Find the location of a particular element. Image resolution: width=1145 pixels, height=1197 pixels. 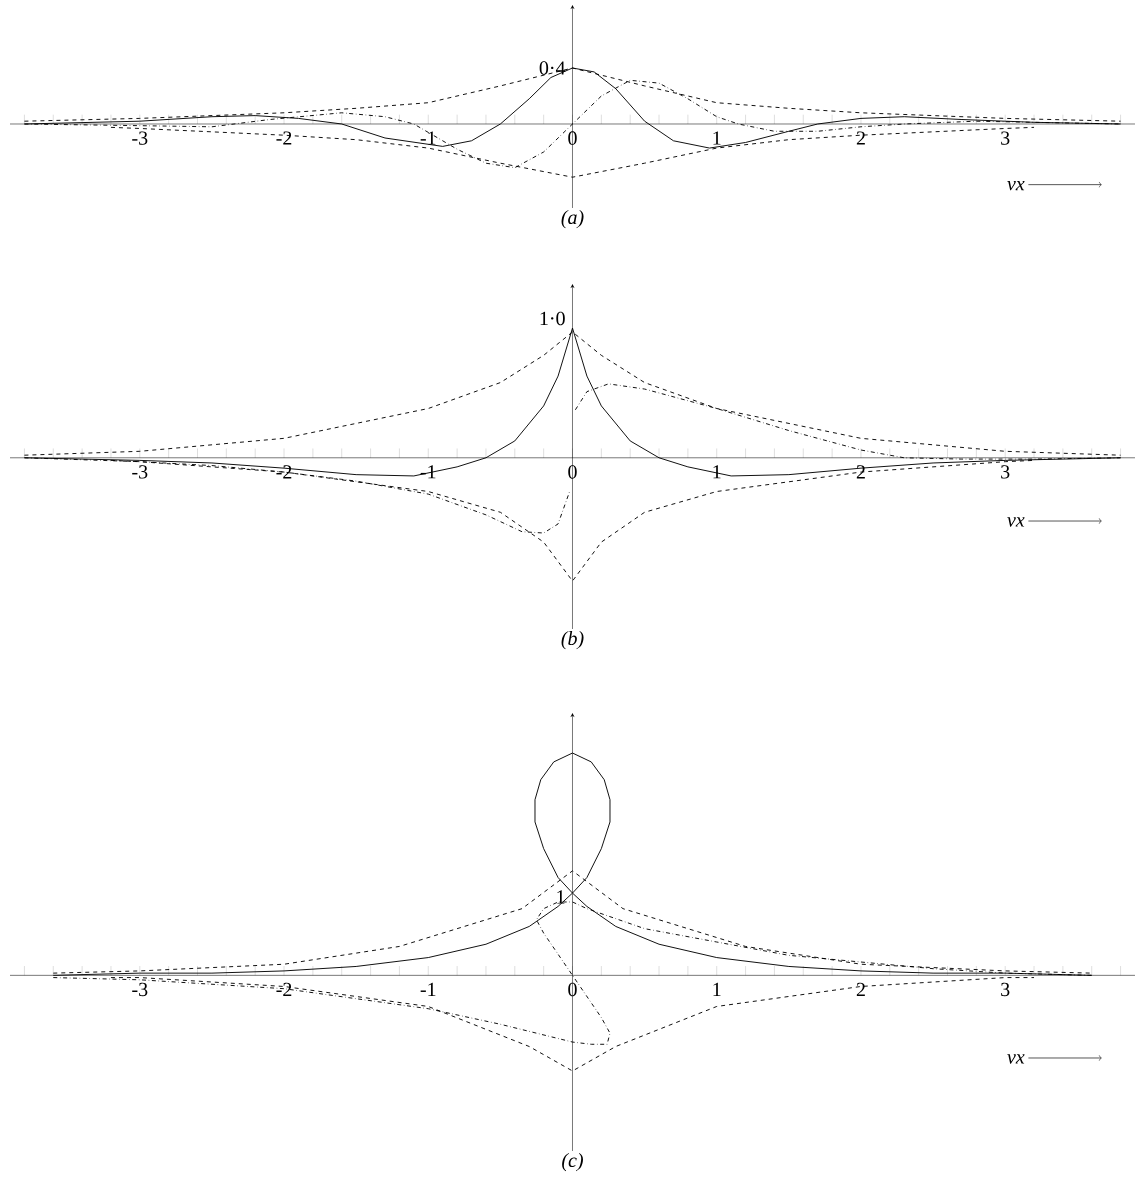

annotation: 0·4 is located at coordinates (552, 68).